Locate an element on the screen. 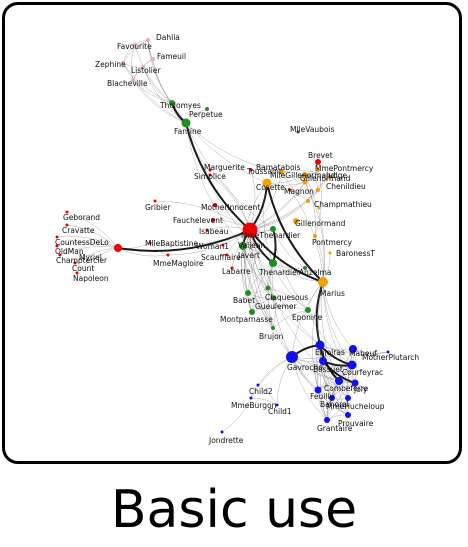 This screenshot has width=468, height=547. edge-MmeMagloire-Valjean is located at coordinates (209, 242).